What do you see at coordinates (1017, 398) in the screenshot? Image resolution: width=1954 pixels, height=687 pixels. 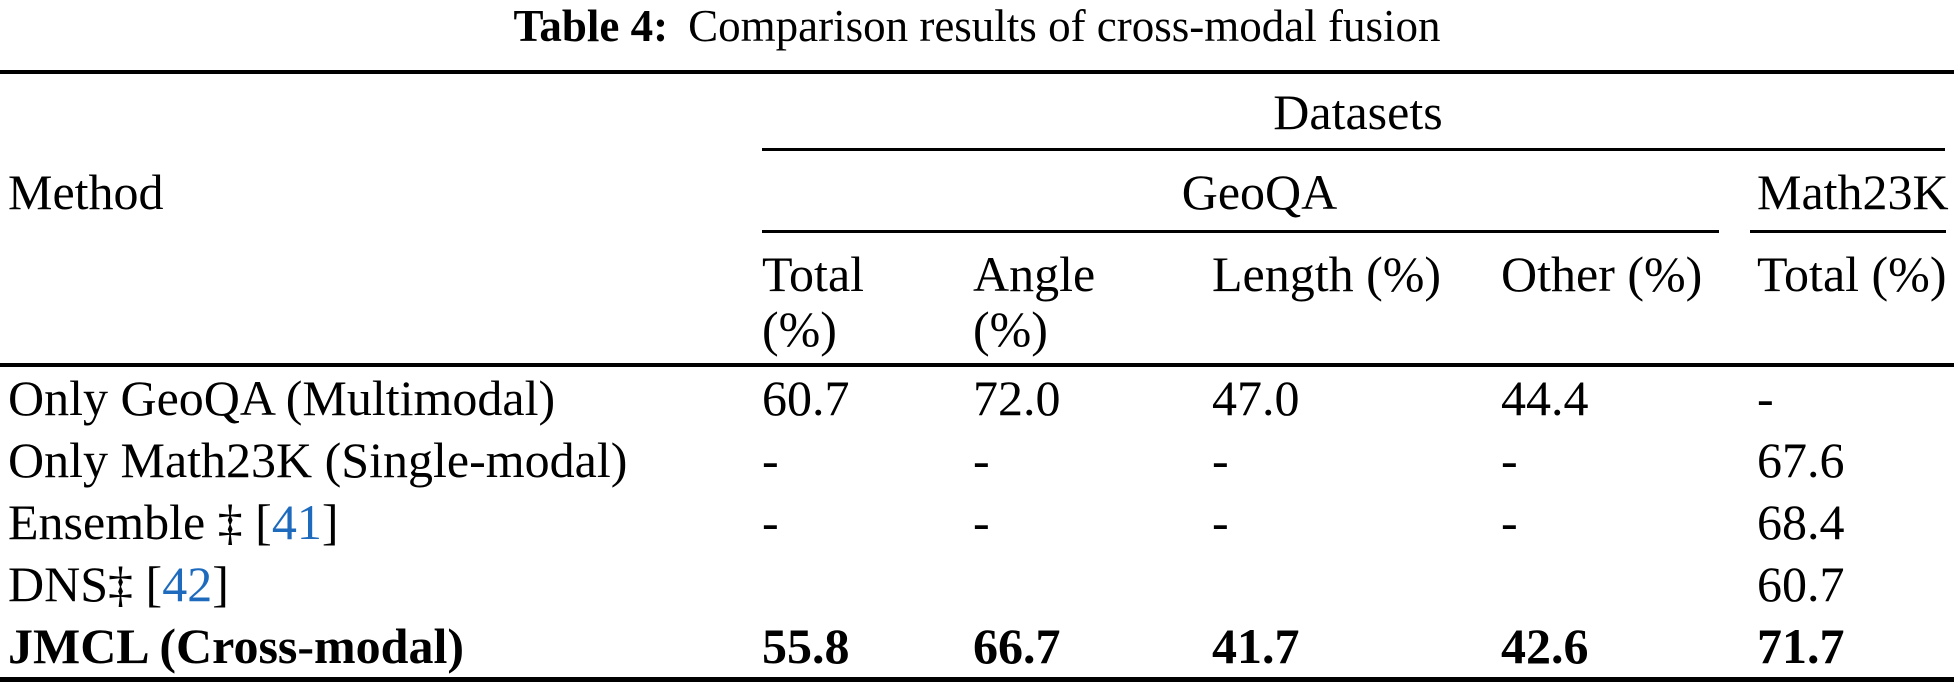 I see `value-cell: 72.0` at bounding box center [1017, 398].